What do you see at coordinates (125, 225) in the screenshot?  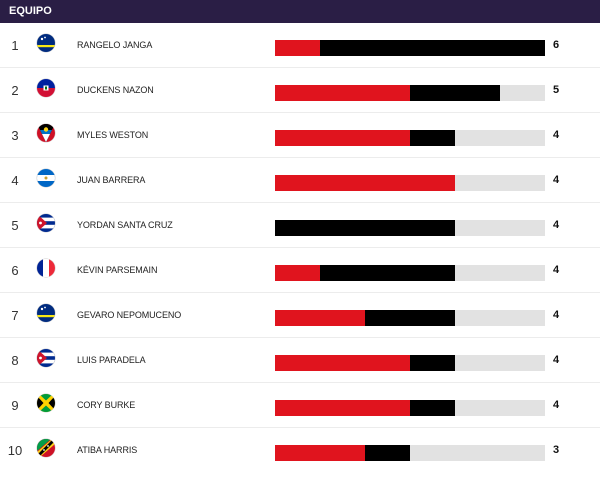 I see `player-name: YORDAN SANTA CRUZ` at bounding box center [125, 225].